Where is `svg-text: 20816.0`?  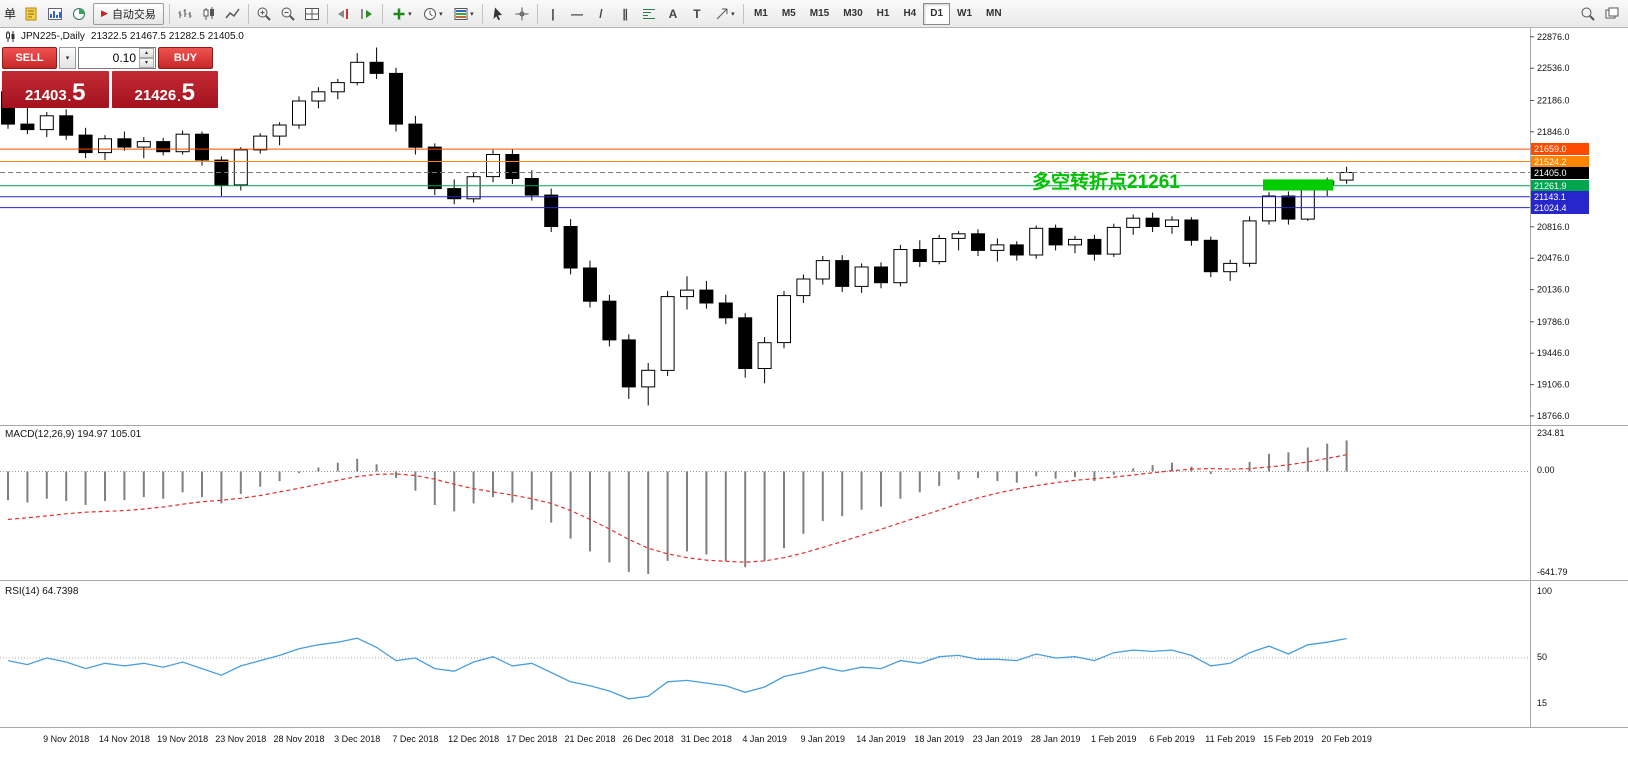 svg-text: 20816.0 is located at coordinates (1553, 227).